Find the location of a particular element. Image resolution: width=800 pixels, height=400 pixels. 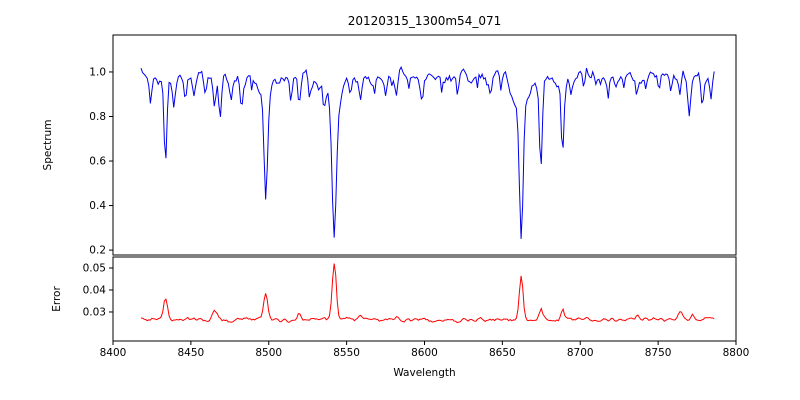

spectrum-y-tick-label: 0.8 is located at coordinates (97, 117).